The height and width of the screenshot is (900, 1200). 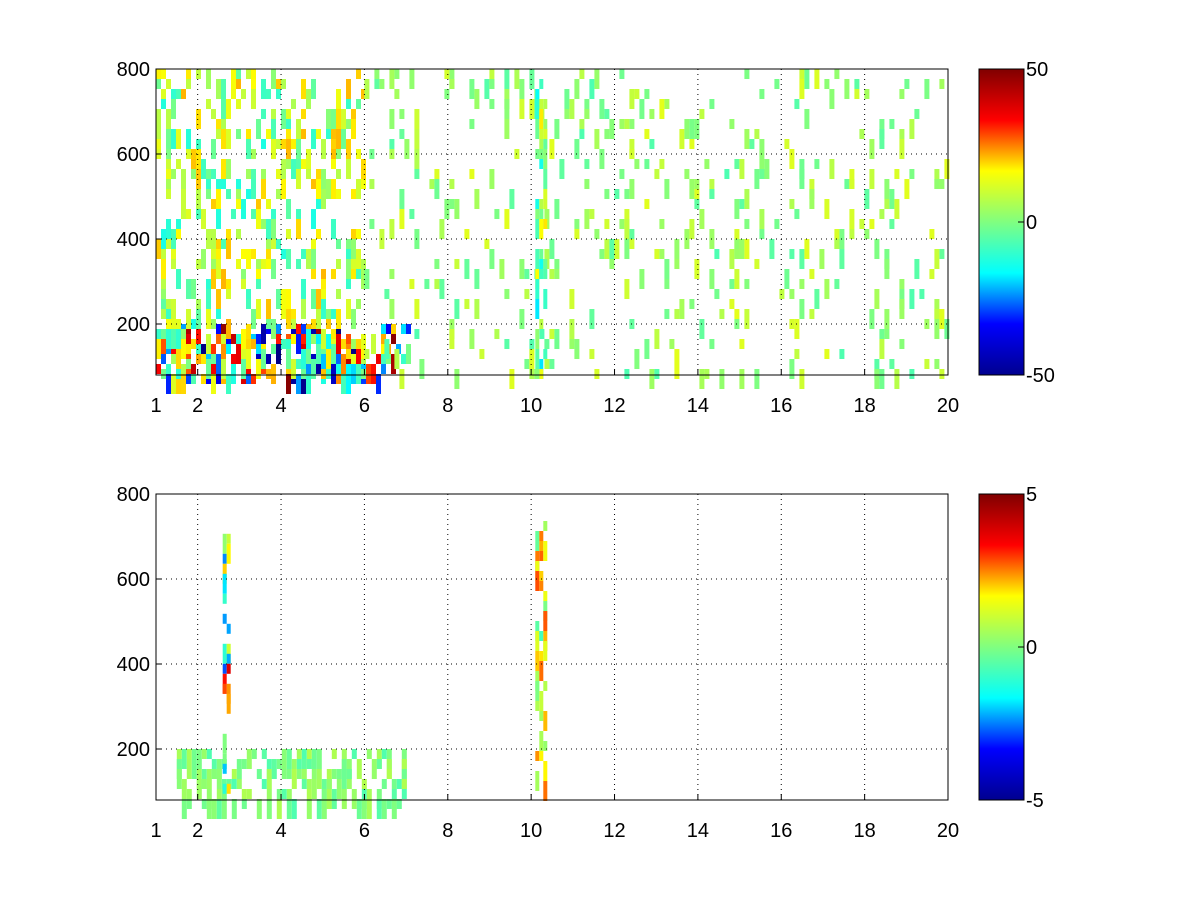 What do you see at coordinates (614, 831) in the screenshot?
I see `x-tick-label: 12` at bounding box center [614, 831].